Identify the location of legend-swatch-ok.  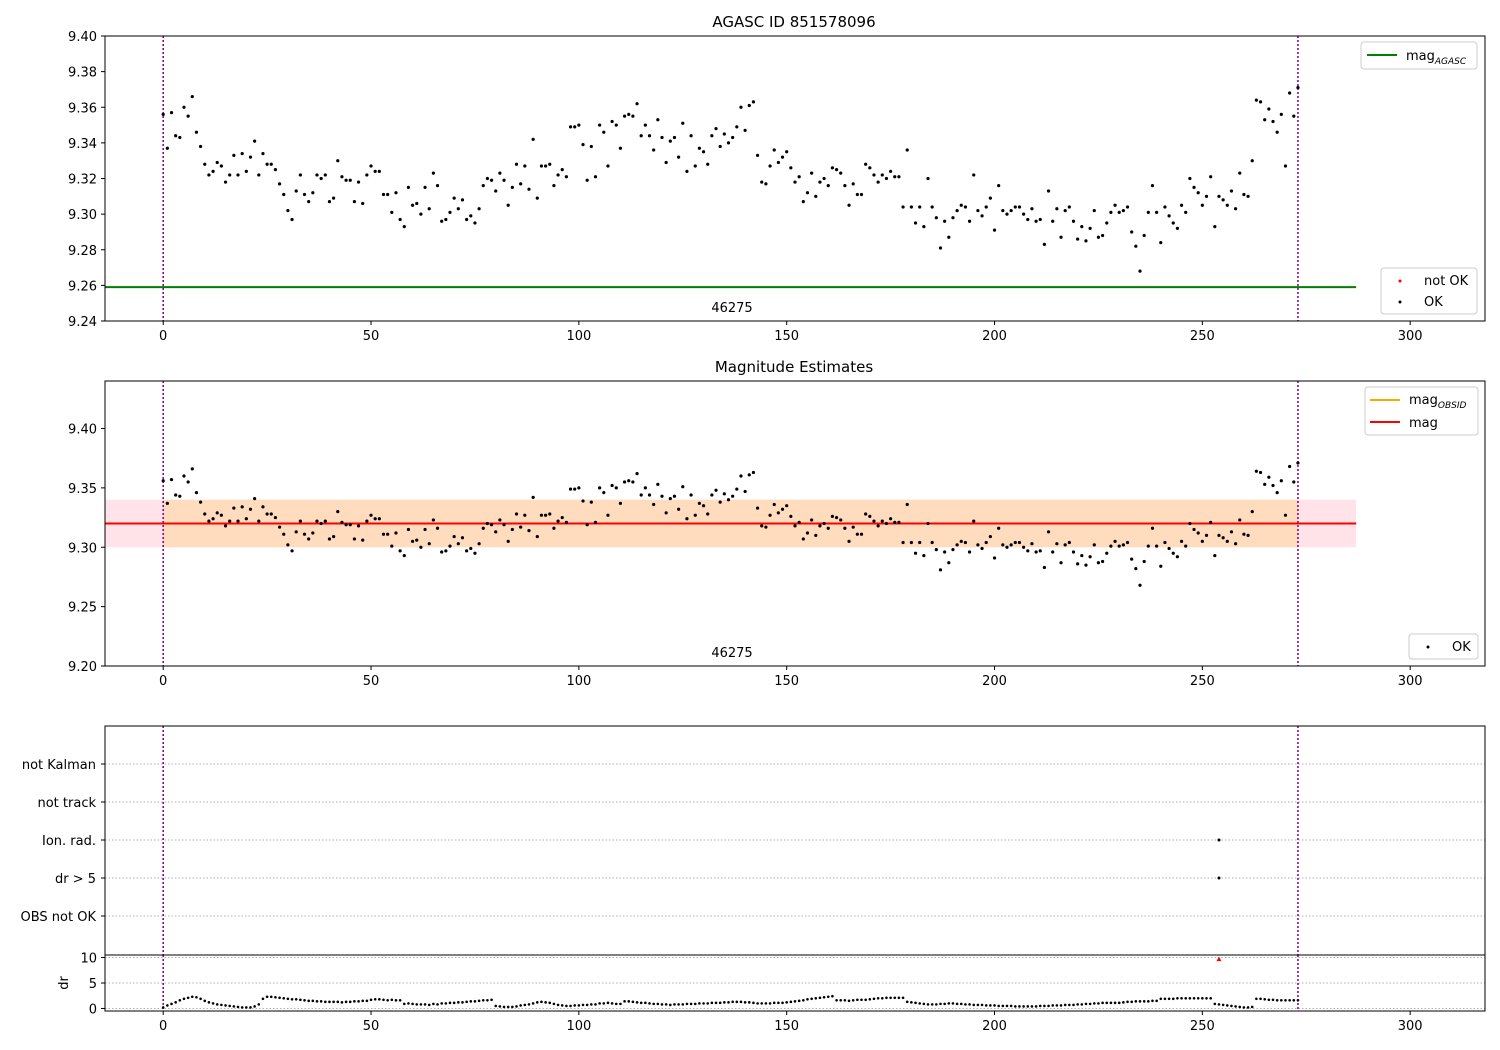
(1400, 302).